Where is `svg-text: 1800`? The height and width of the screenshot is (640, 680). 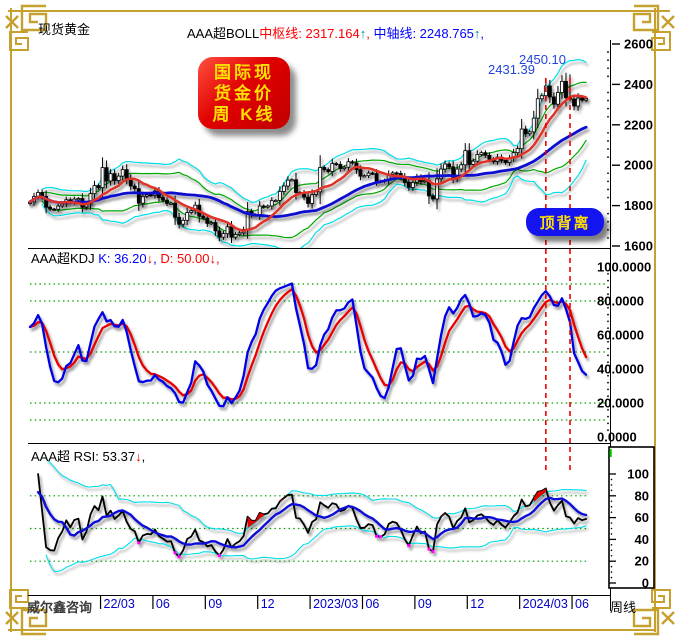
svg-text: 1800 is located at coordinates (638, 205).